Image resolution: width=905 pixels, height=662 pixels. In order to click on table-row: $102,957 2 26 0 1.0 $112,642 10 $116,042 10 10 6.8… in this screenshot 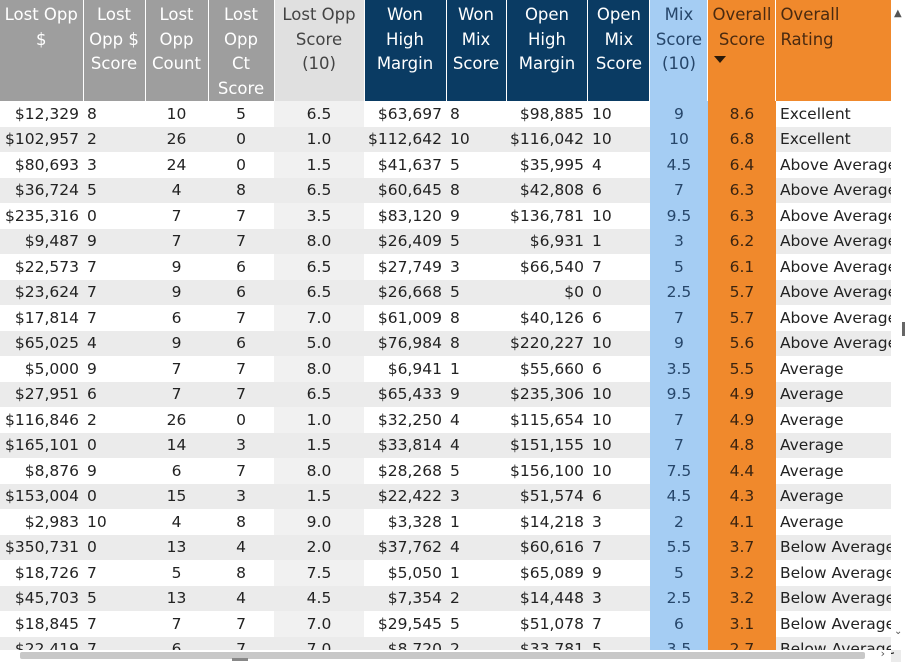, I will do `click(451, 139)`.